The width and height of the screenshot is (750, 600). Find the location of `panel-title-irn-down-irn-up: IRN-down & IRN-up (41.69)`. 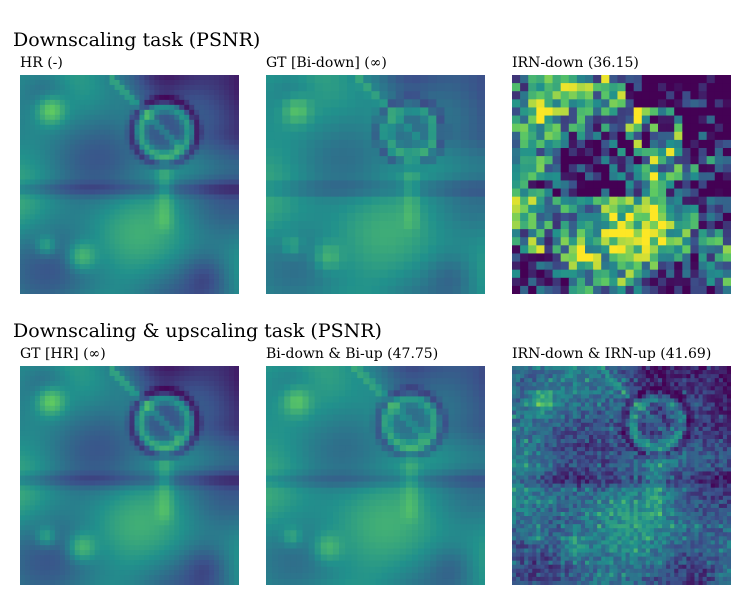

panel-title-irn-down-irn-up: IRN-down & IRN-up (41.69) is located at coordinates (612, 354).